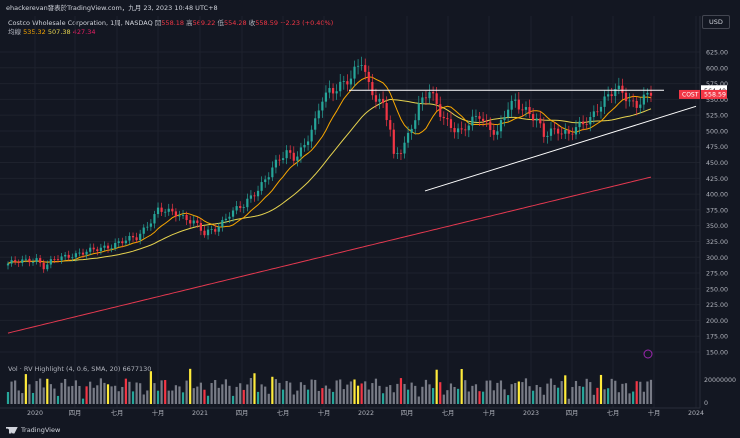 The width and height of the screenshot is (740, 438). What do you see at coordinates (714, 90) in the screenshot?
I see `resistance-price-tag` at bounding box center [714, 90].